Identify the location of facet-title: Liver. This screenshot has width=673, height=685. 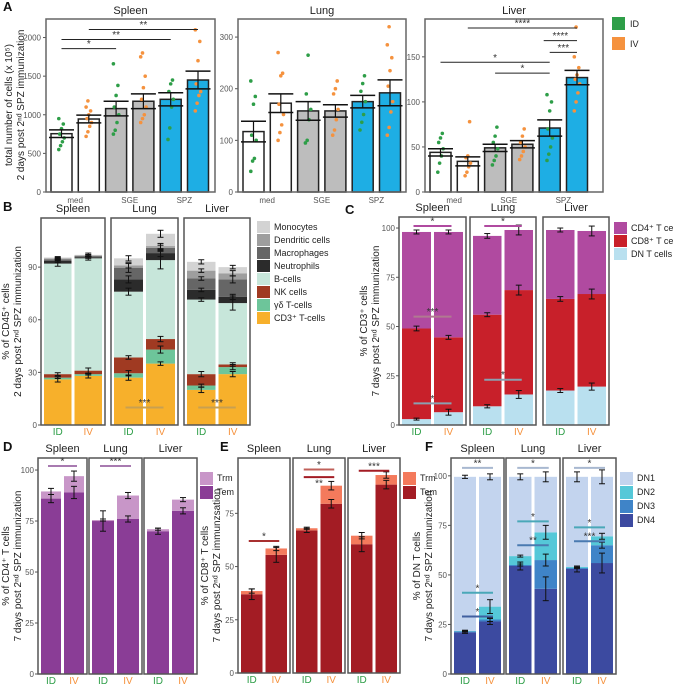
(590, 449).